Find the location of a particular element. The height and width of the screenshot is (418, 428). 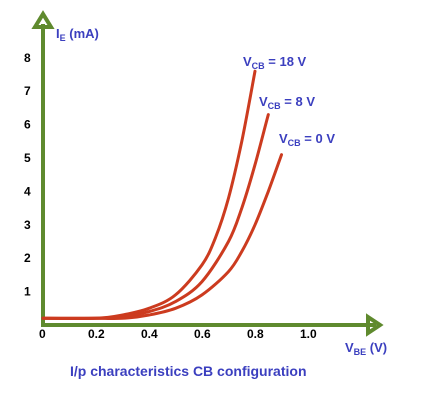

y-tick-label: 3 is located at coordinates (27, 225).